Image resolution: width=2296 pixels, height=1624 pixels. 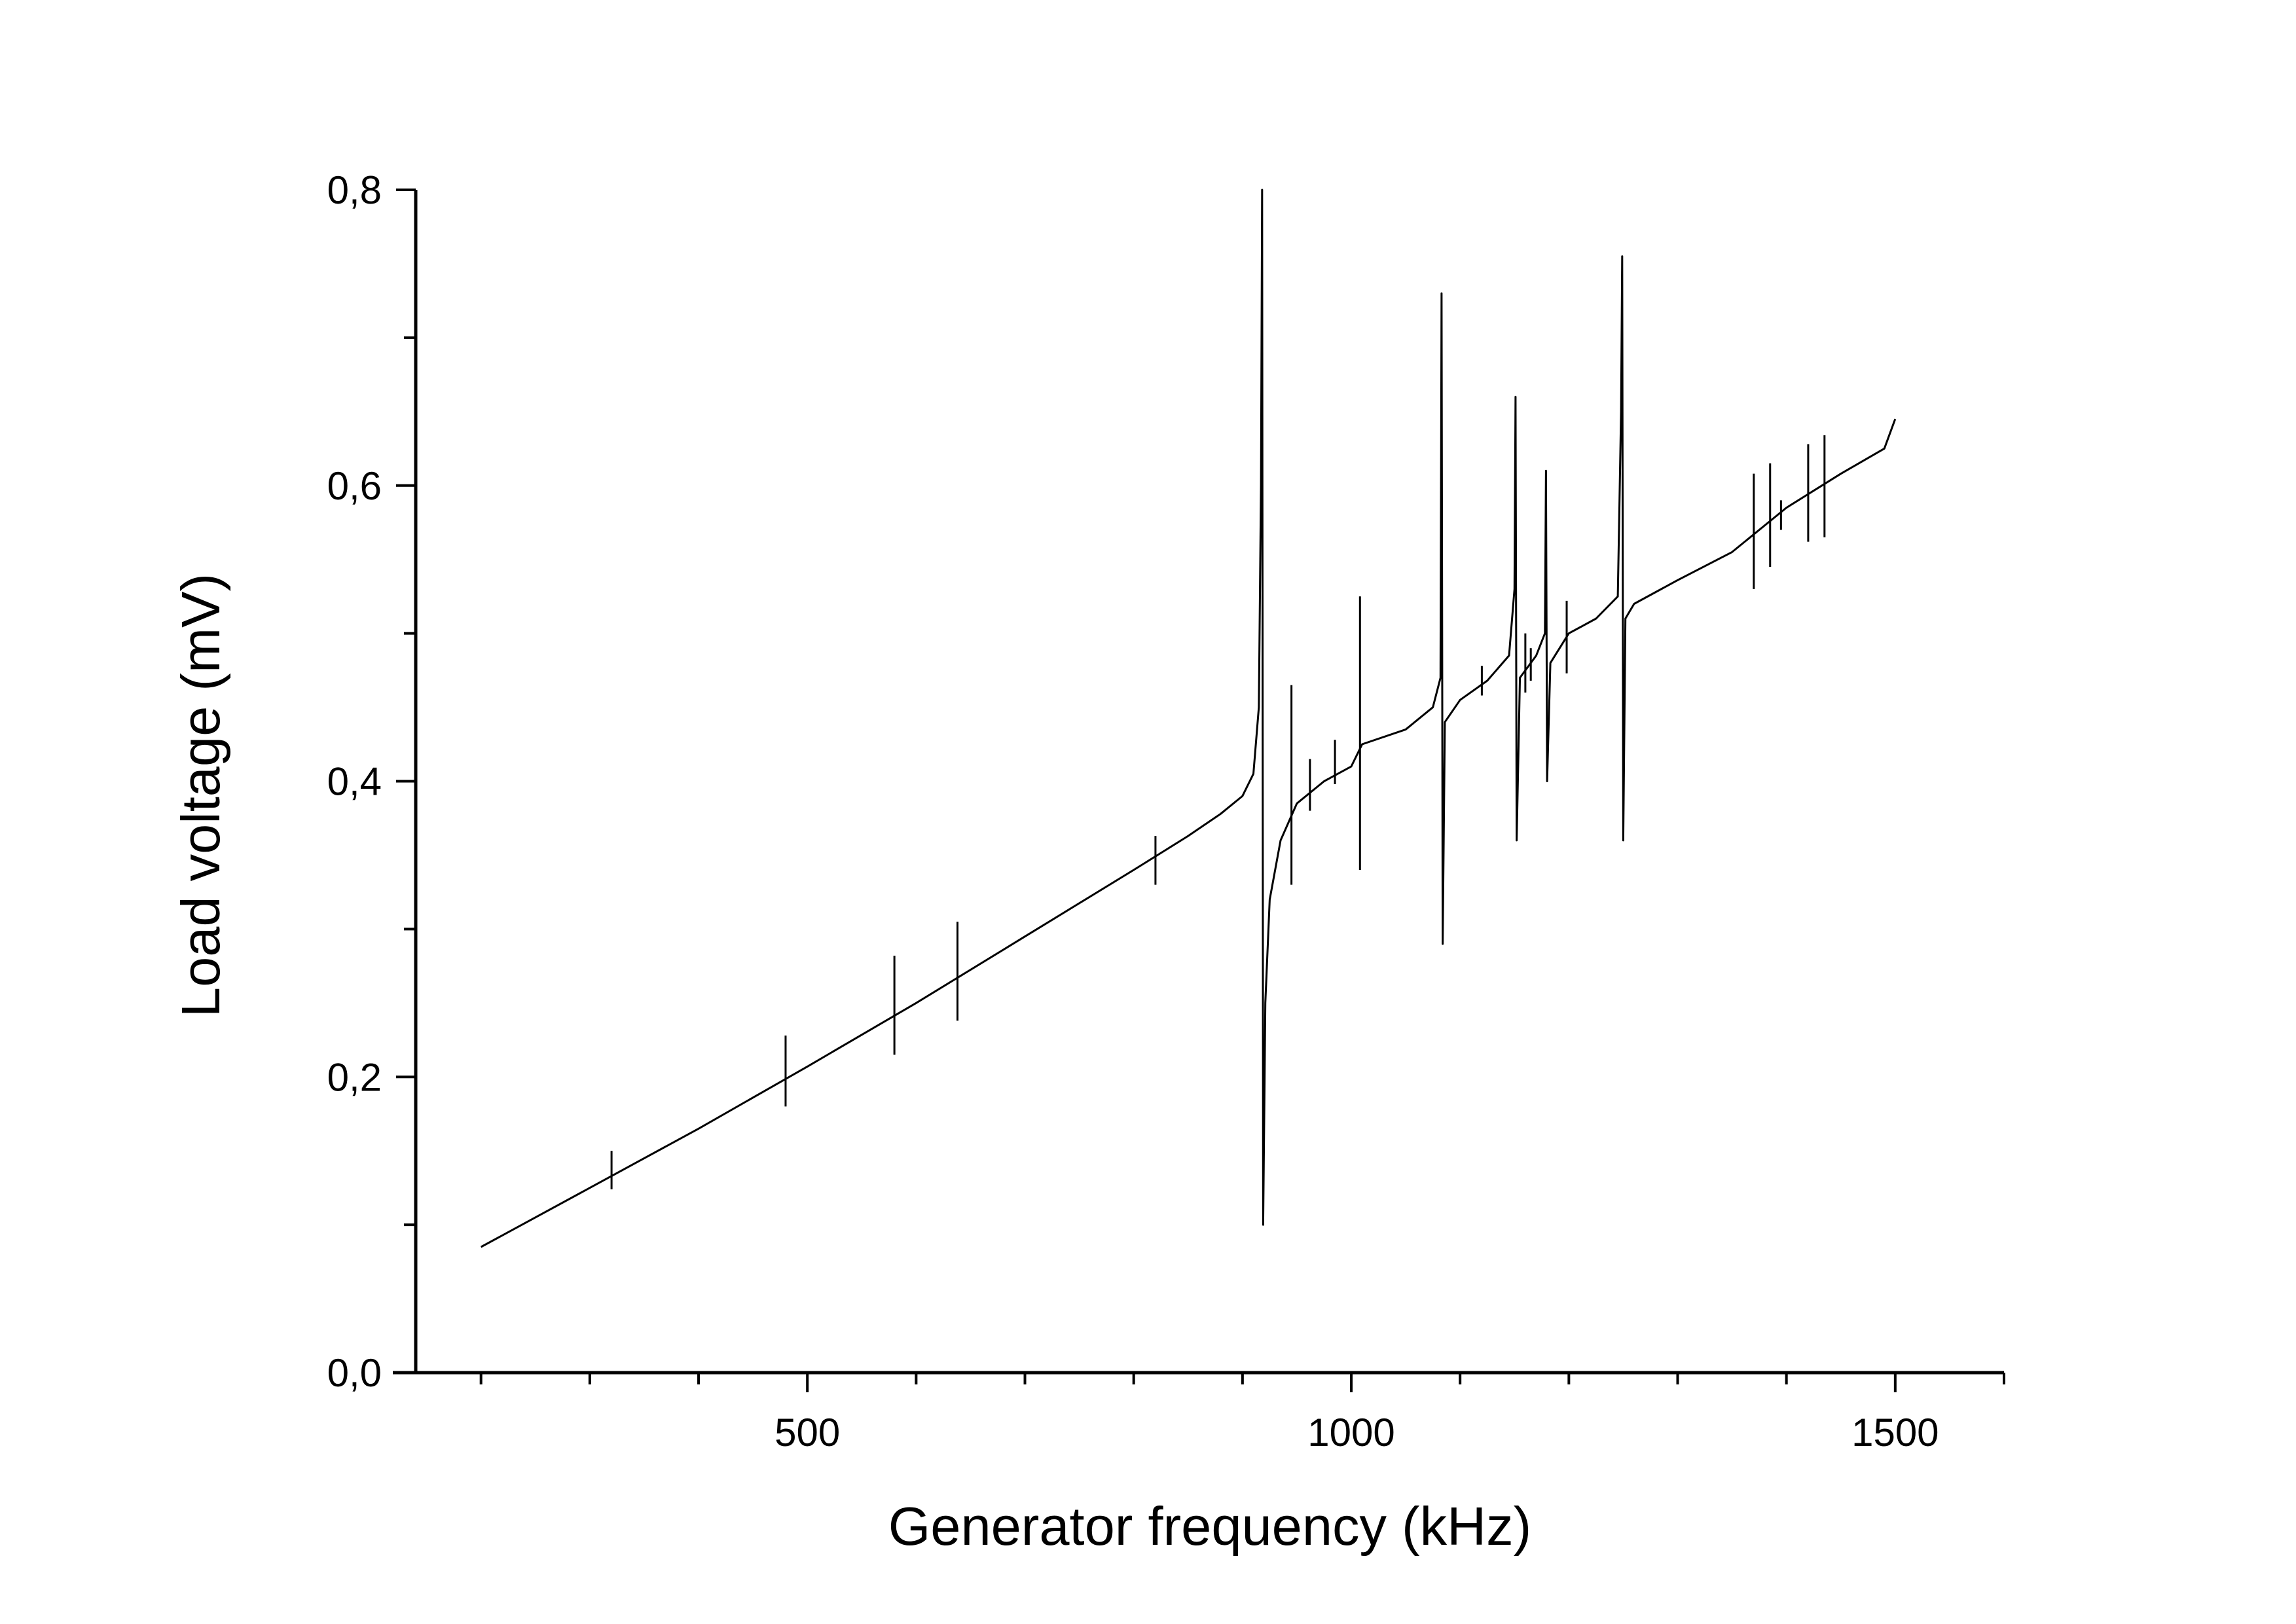 What do you see at coordinates (807, 1432) in the screenshot?
I see `x-tick-label: 500` at bounding box center [807, 1432].